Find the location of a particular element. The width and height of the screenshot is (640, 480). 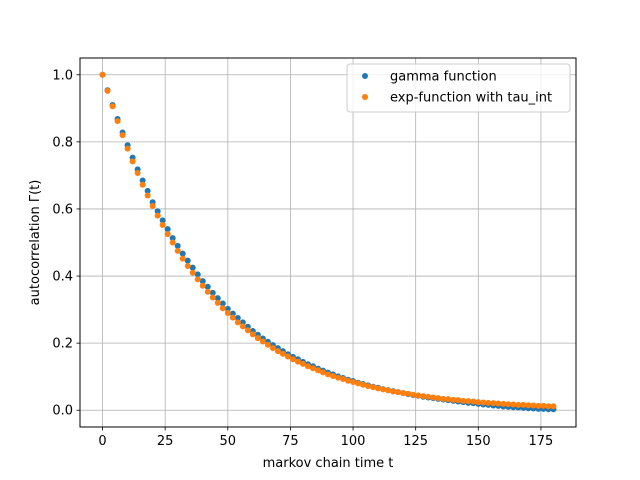

y-tick-label: 0.6 is located at coordinates (62, 209).